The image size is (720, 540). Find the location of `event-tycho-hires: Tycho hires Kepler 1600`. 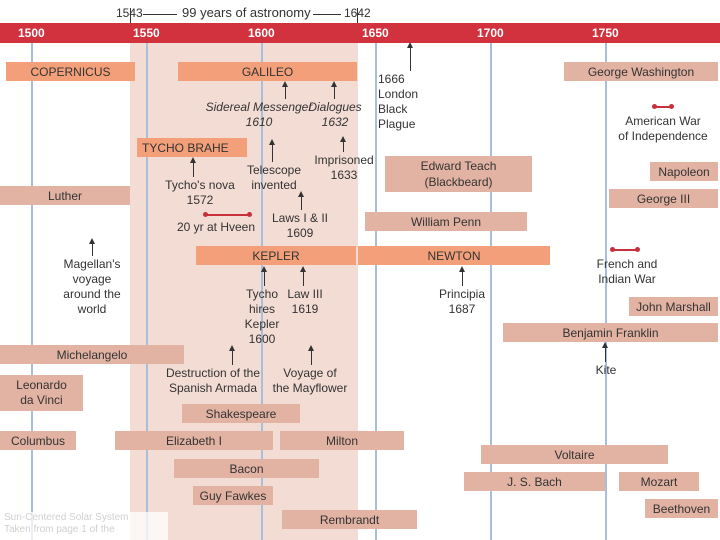

event-tycho-hires: Tycho hires Kepler 1600 is located at coordinates (262, 316).